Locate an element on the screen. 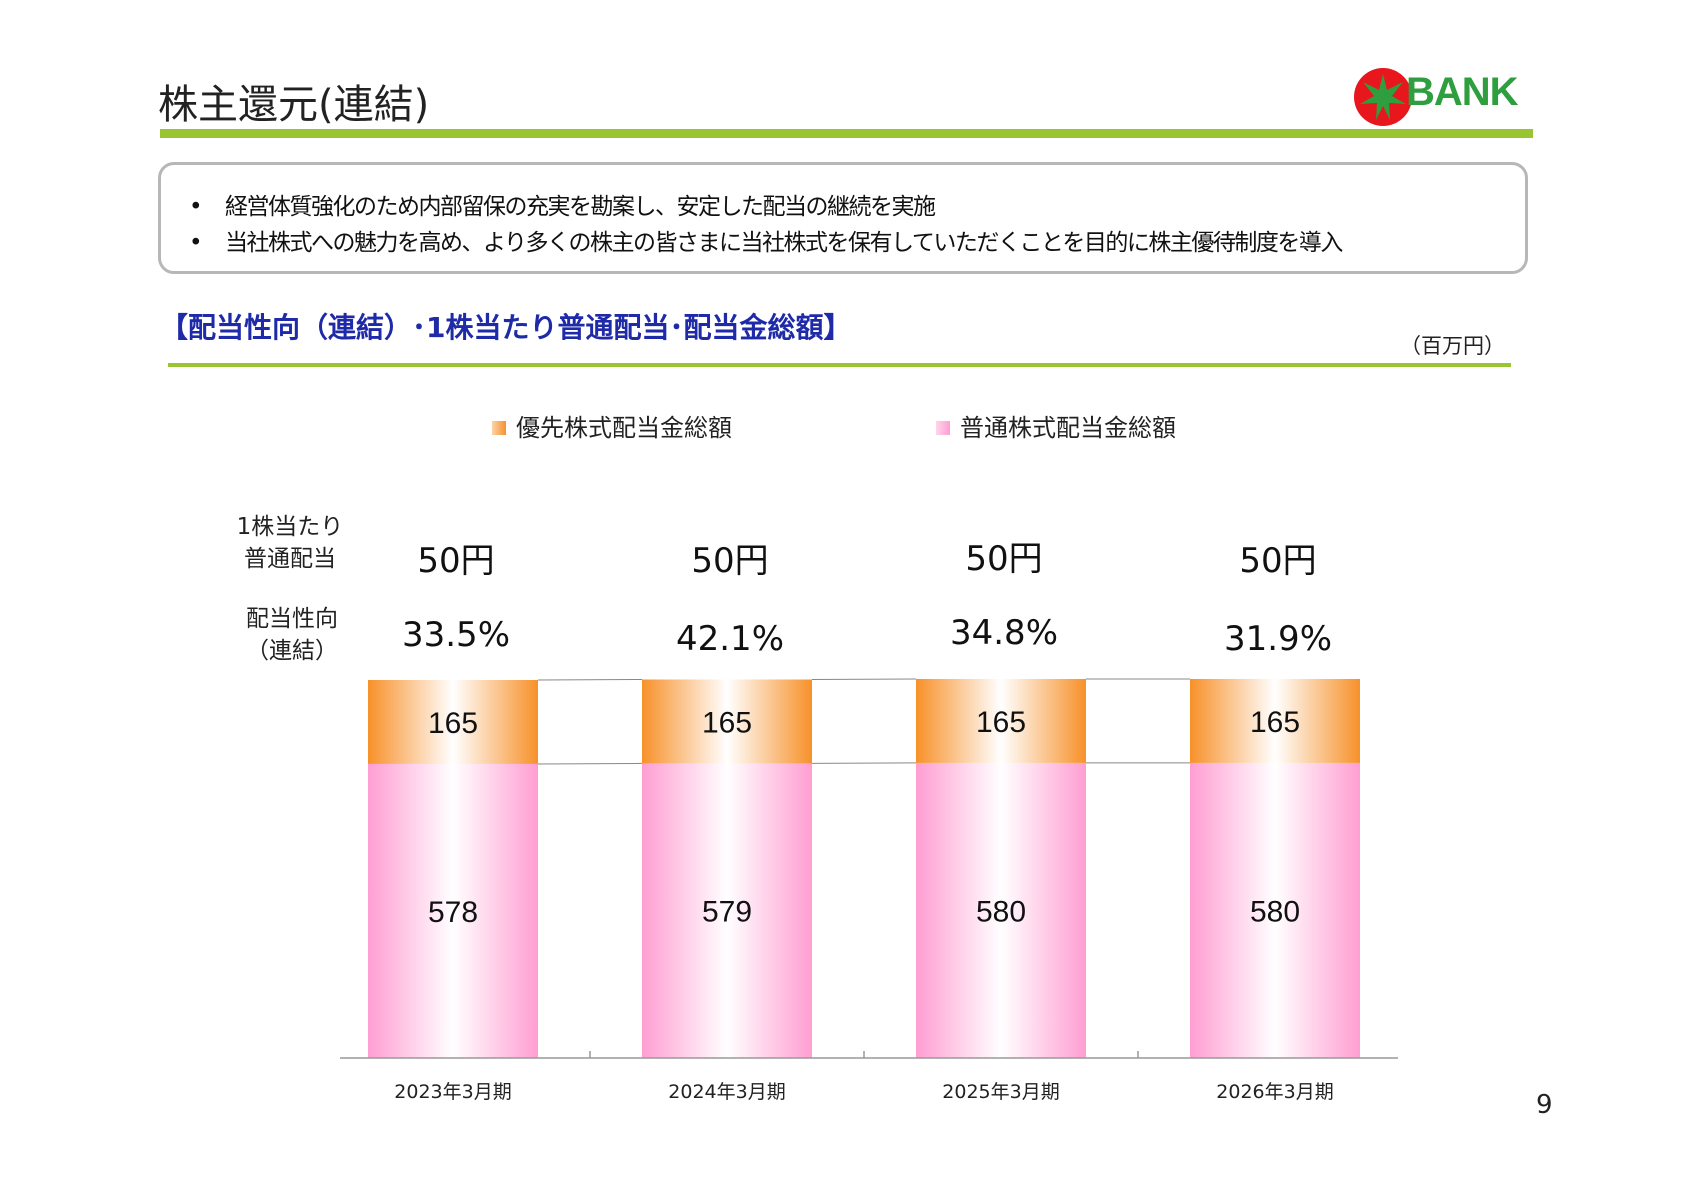 The width and height of the screenshot is (1684, 1190). bank-logo: BANK is located at coordinates (1442, 96).